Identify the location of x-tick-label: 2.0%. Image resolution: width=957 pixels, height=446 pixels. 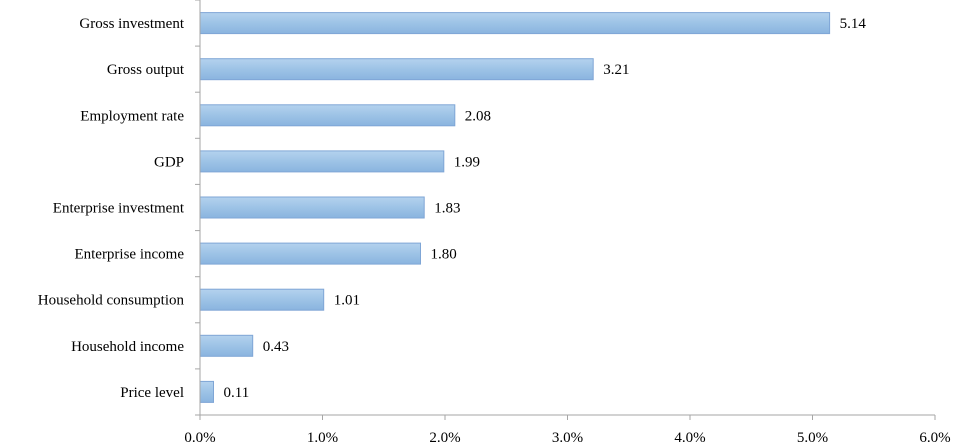
(444, 438).